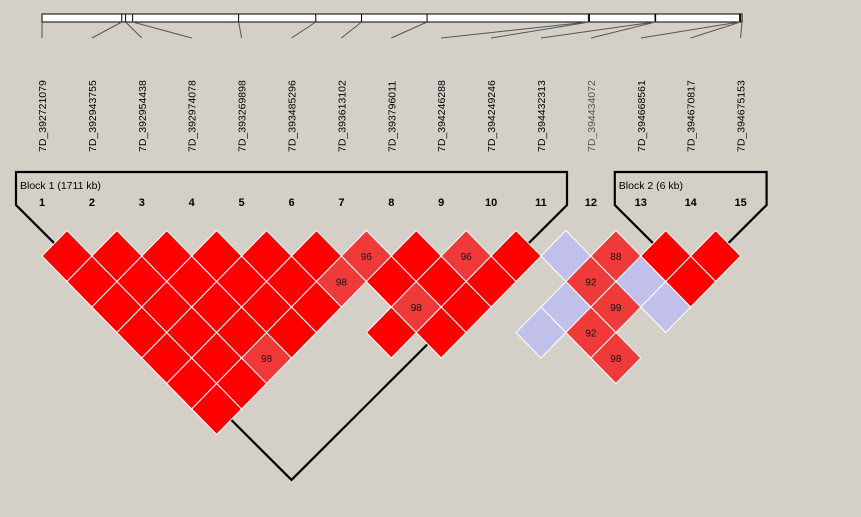 The image size is (861, 517). I want to click on marker-index: 1, so click(42, 203).